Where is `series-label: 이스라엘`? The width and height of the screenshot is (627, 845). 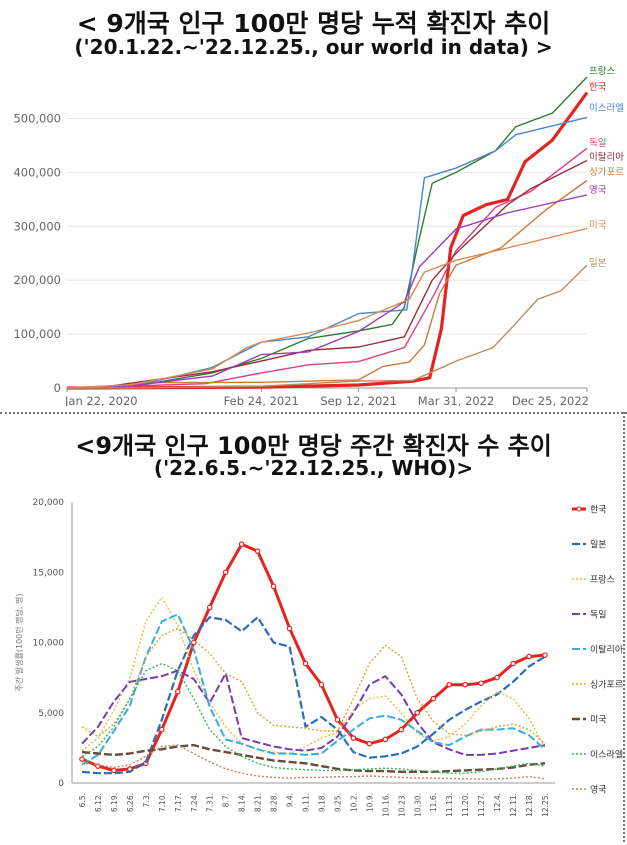 series-label: 이스라엘 is located at coordinates (606, 108).